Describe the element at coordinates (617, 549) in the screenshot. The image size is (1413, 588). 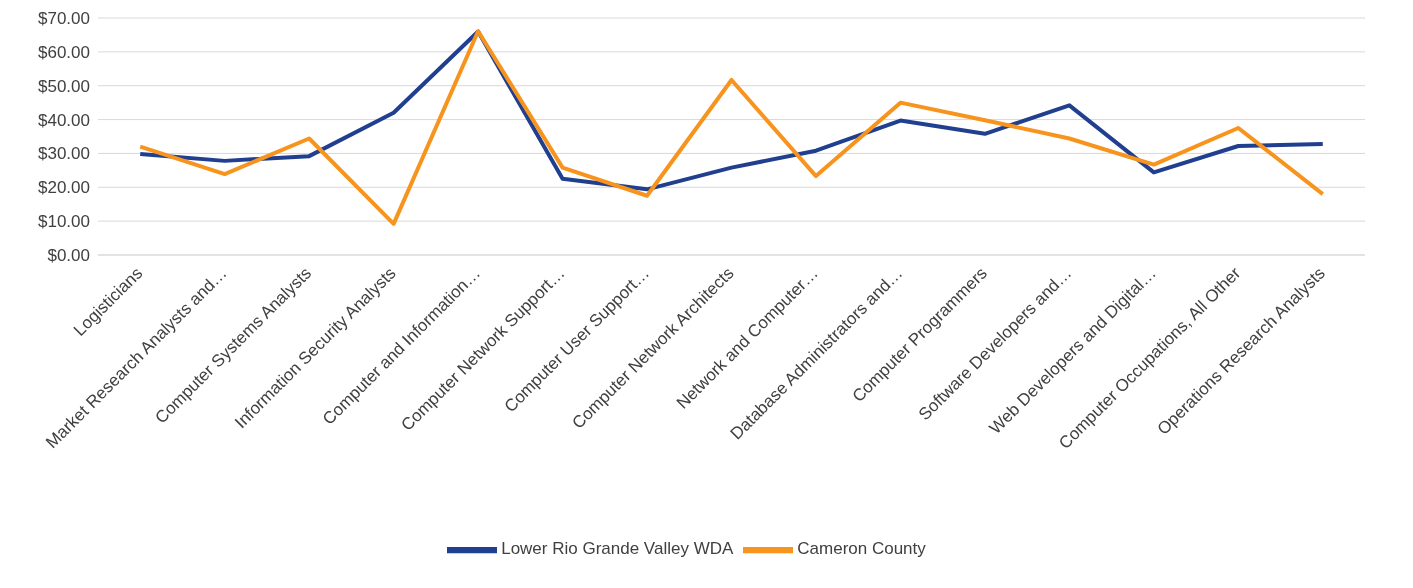
I see `legend-label: Lower Rio Grande Valley WDA` at that location.